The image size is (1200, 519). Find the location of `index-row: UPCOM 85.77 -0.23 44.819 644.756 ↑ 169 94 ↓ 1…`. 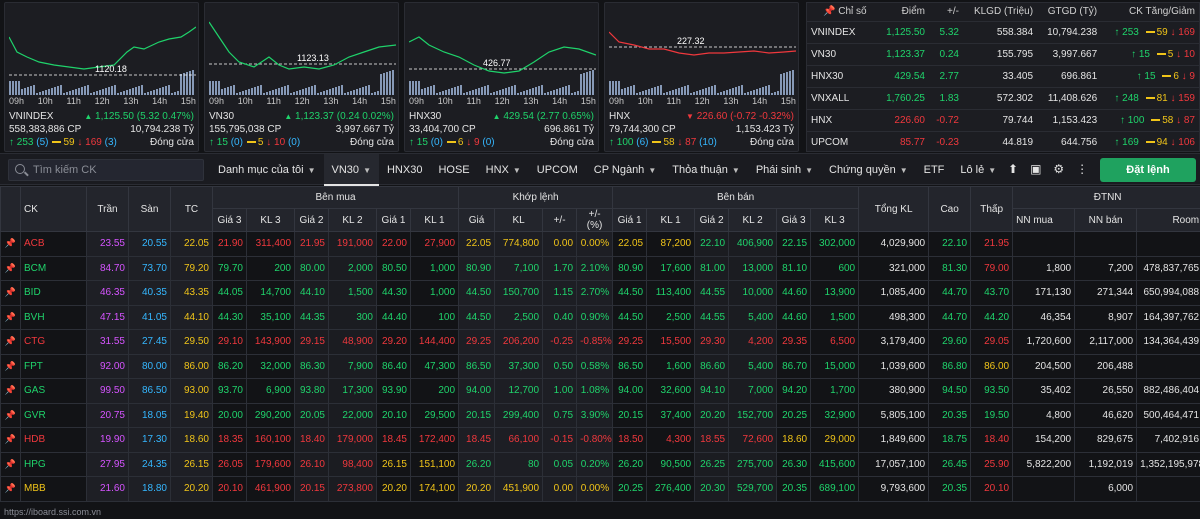

index-row: UPCOM 85.77 -0.23 44.819 644.756 ↑ 169 94 ↓ 1… is located at coordinates (1003, 142).